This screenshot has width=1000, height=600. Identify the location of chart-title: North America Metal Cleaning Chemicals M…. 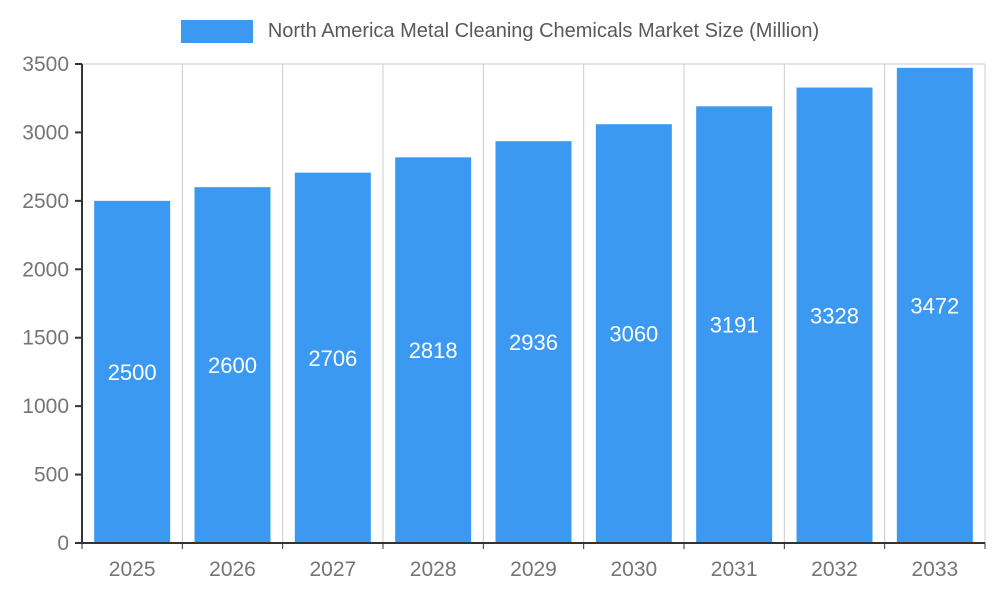
(543, 30).